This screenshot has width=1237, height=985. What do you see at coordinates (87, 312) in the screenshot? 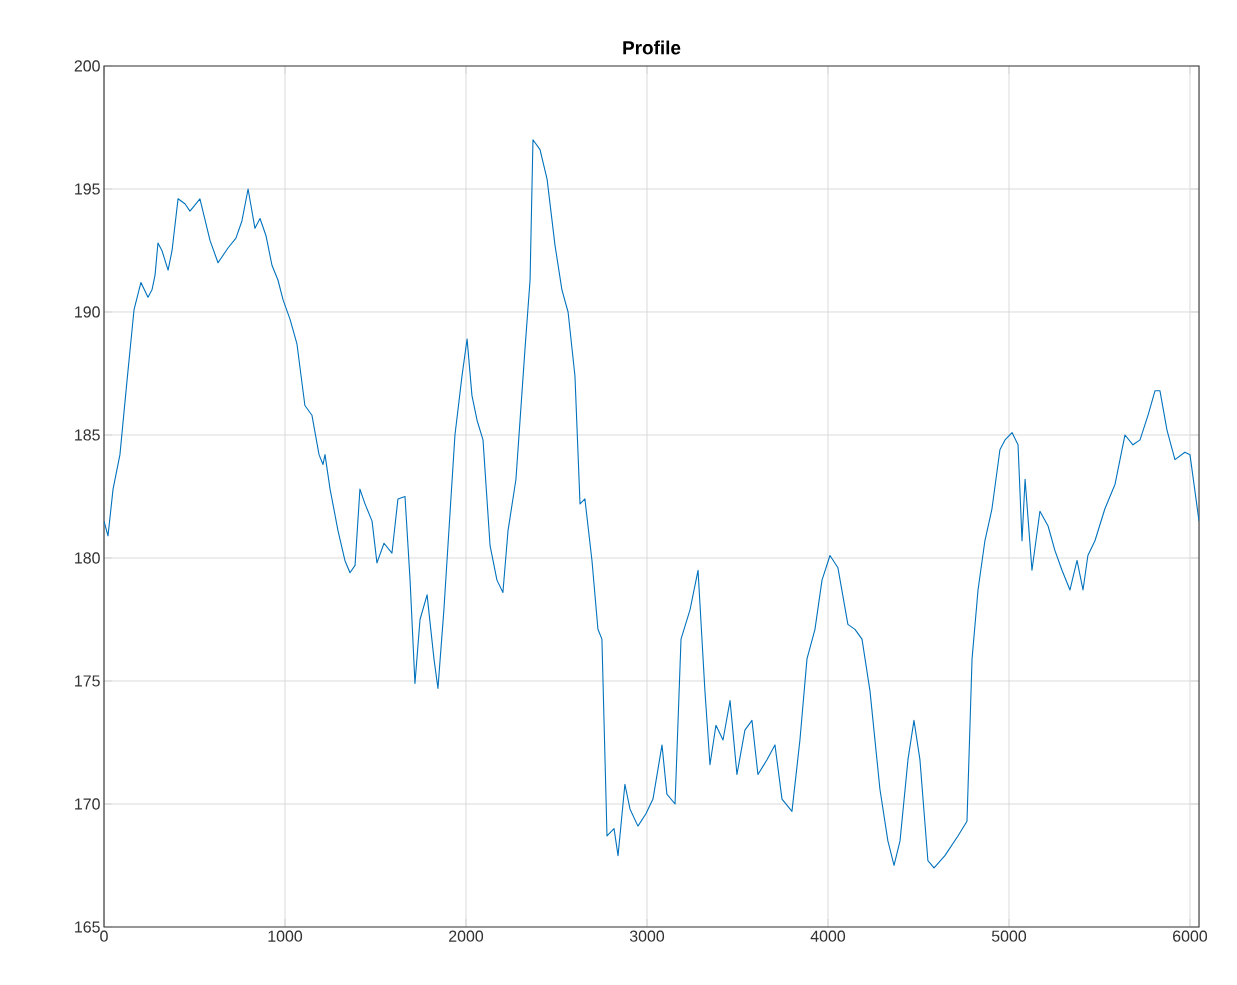
I see `y-tick-label: 190` at bounding box center [87, 312].